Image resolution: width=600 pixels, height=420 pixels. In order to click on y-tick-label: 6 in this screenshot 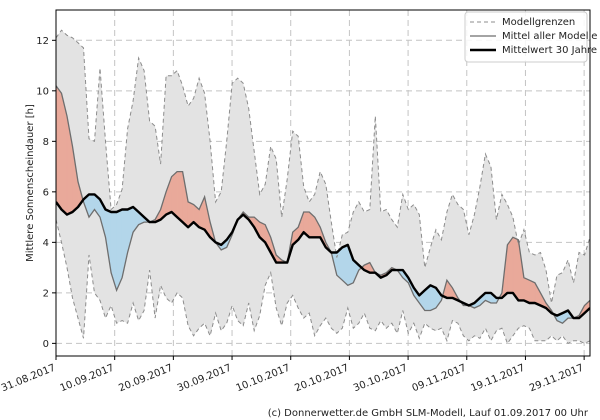, I will do `click(46, 192)`.